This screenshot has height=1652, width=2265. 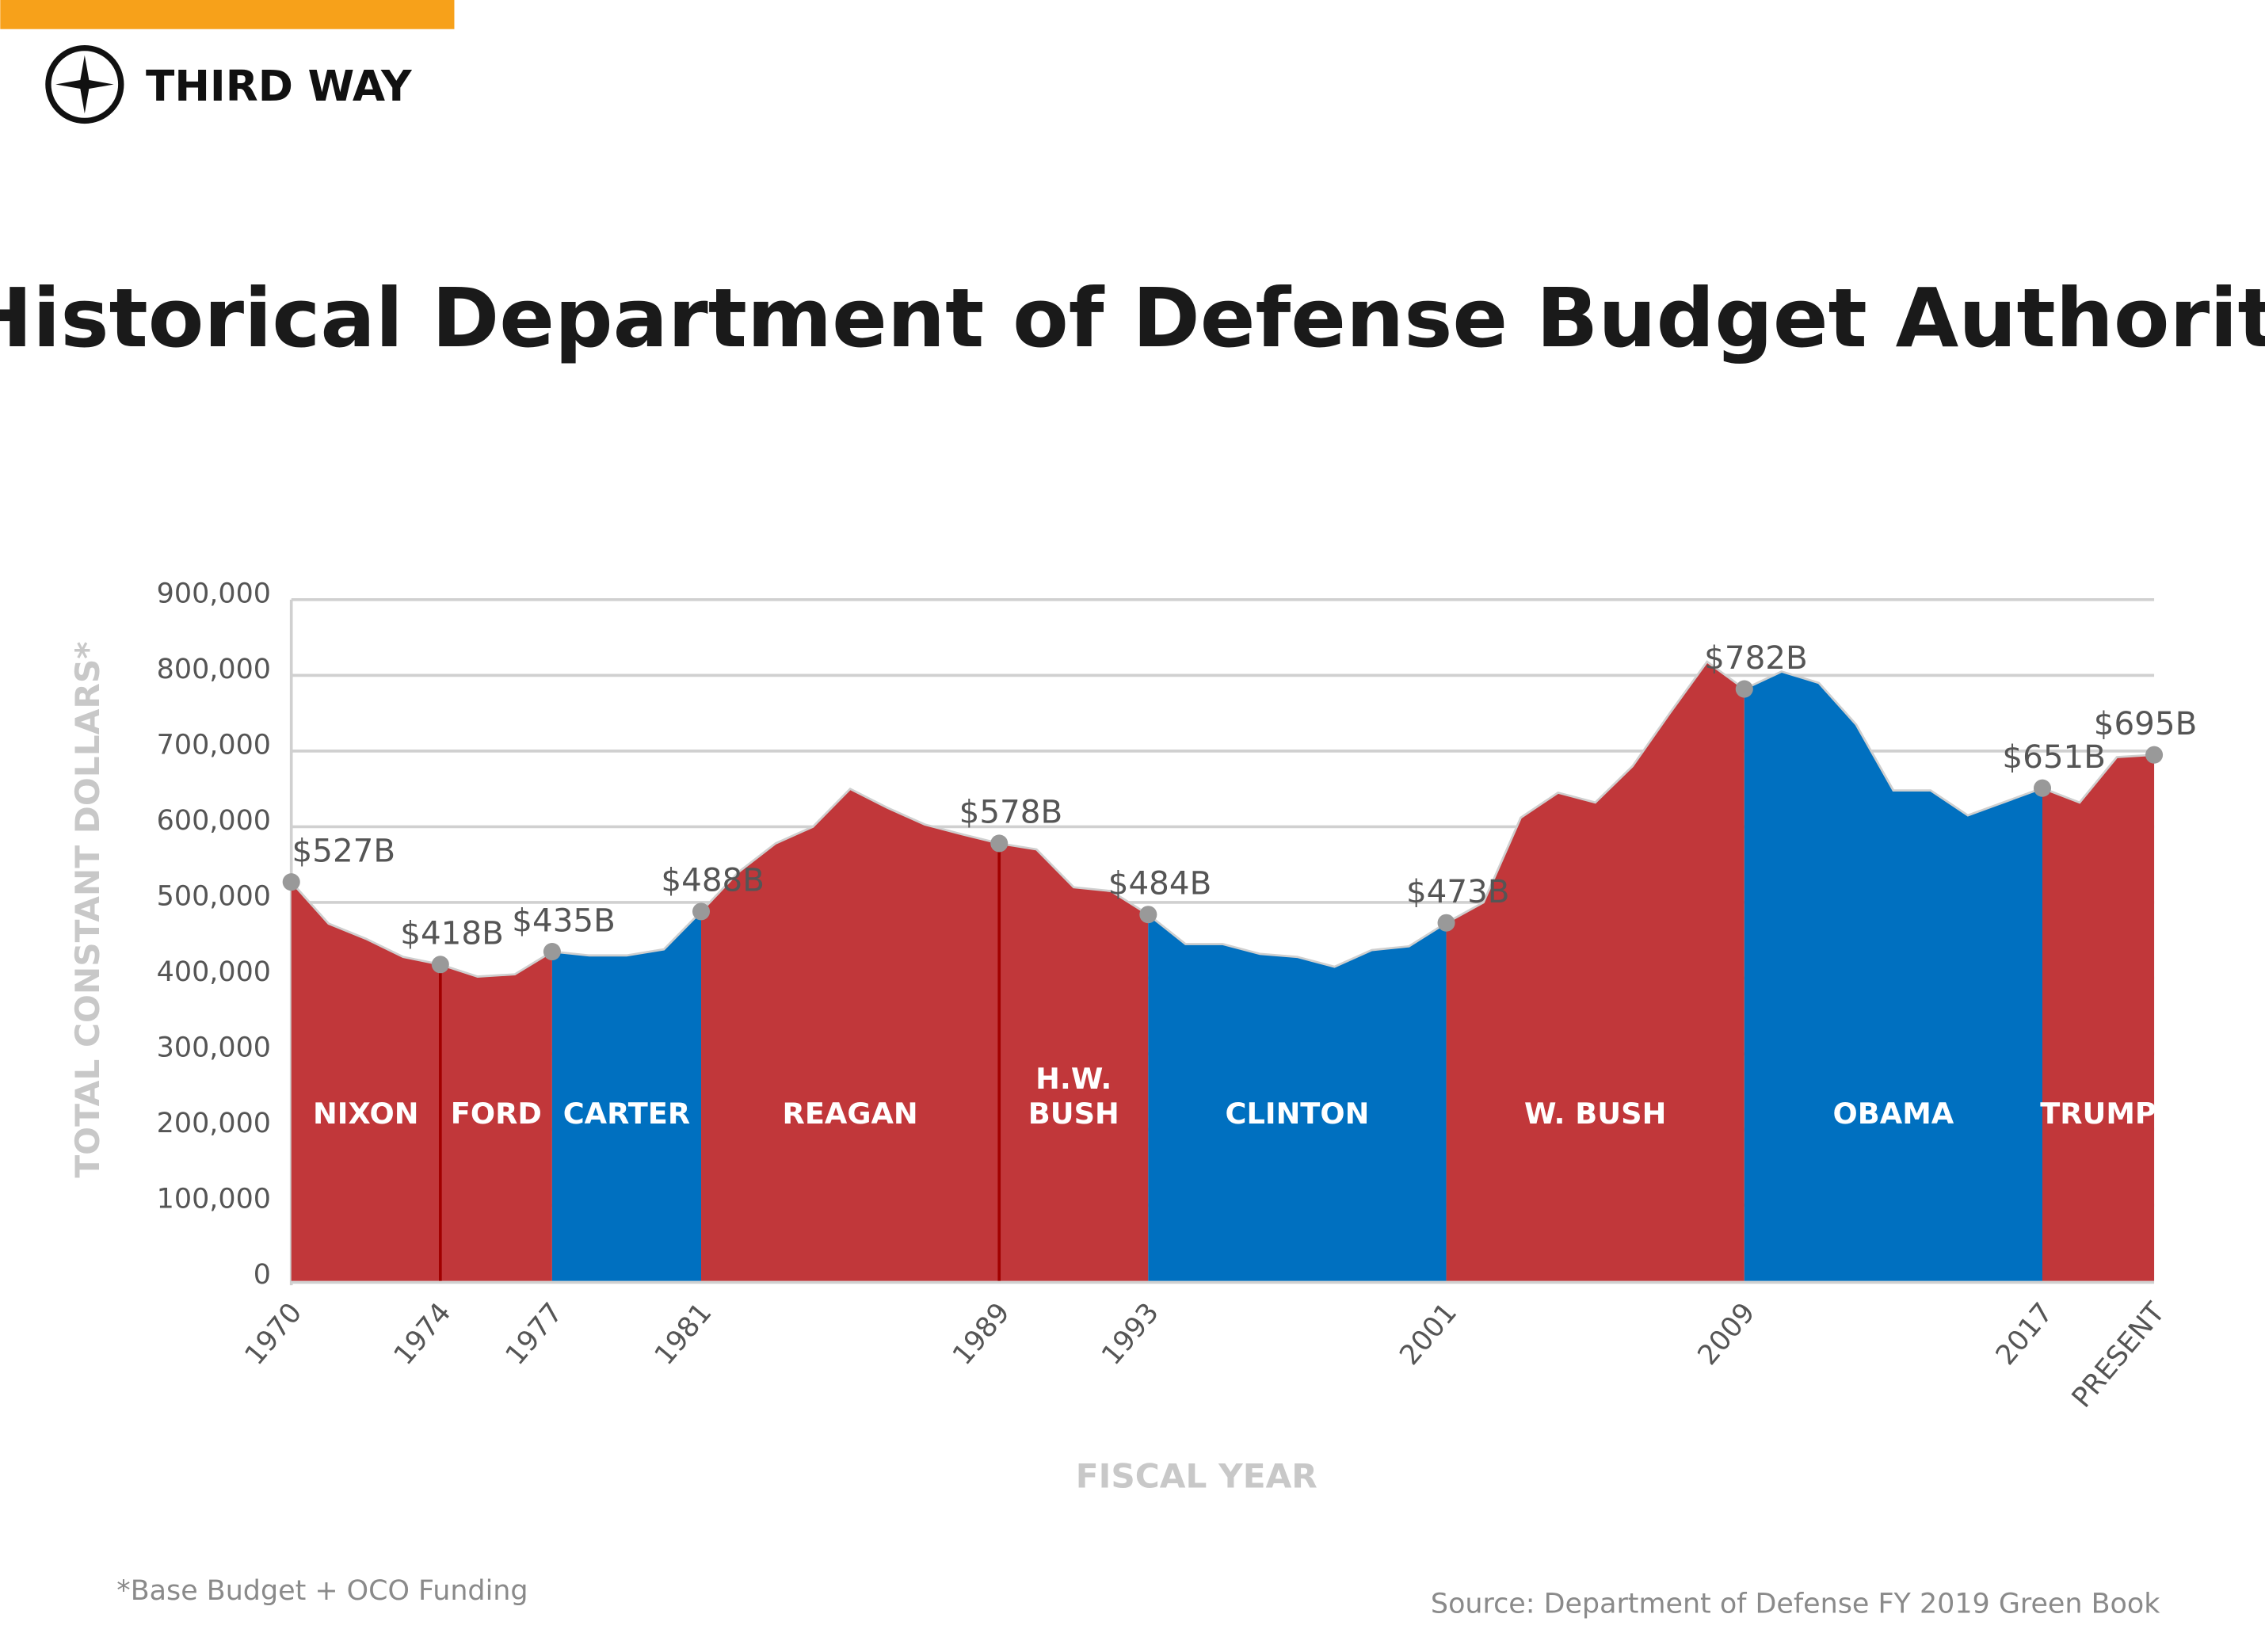 What do you see at coordinates (214, 745) in the screenshot?
I see `y-tick-label: 700,000` at bounding box center [214, 745].